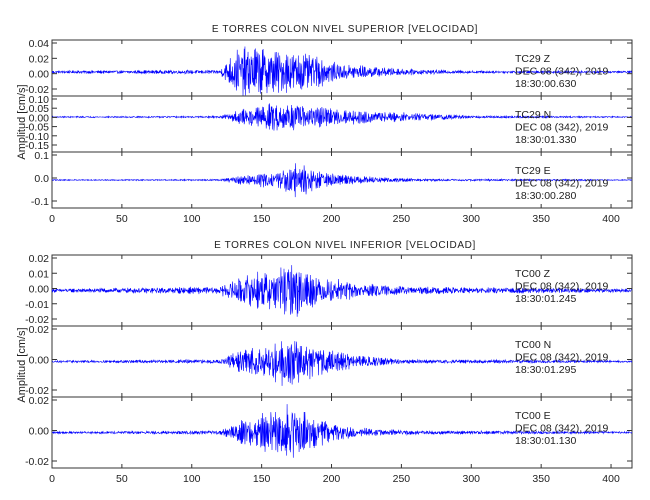 The image size is (650, 500). What do you see at coordinates (37, 305) in the screenshot?
I see `ytick-label-lower-z: -0.01` at bounding box center [37, 305].